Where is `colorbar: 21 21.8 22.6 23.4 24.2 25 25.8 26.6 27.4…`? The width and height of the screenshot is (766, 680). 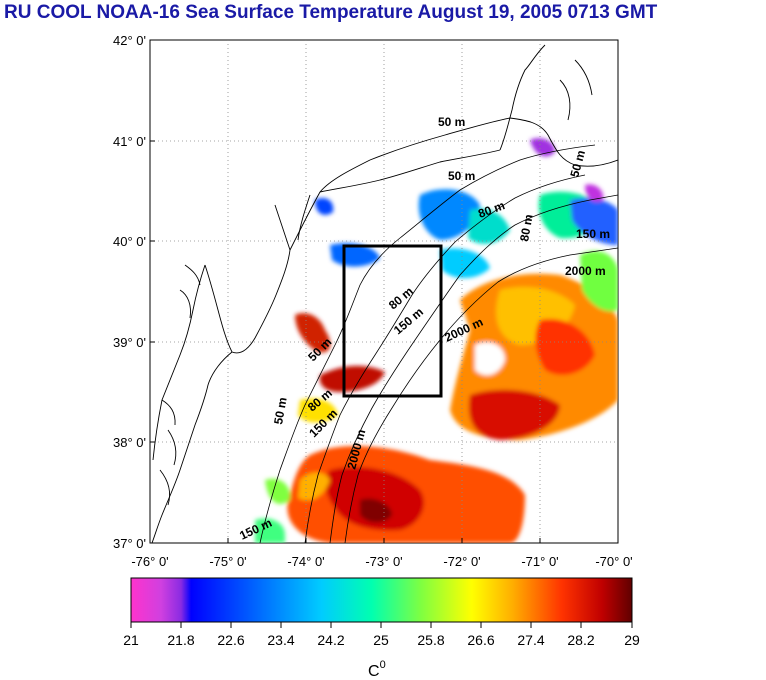
colorbar: 21 21.8 22.6 23.4 24.2 25 25.8 26.6 27.4… is located at coordinates (381, 628).